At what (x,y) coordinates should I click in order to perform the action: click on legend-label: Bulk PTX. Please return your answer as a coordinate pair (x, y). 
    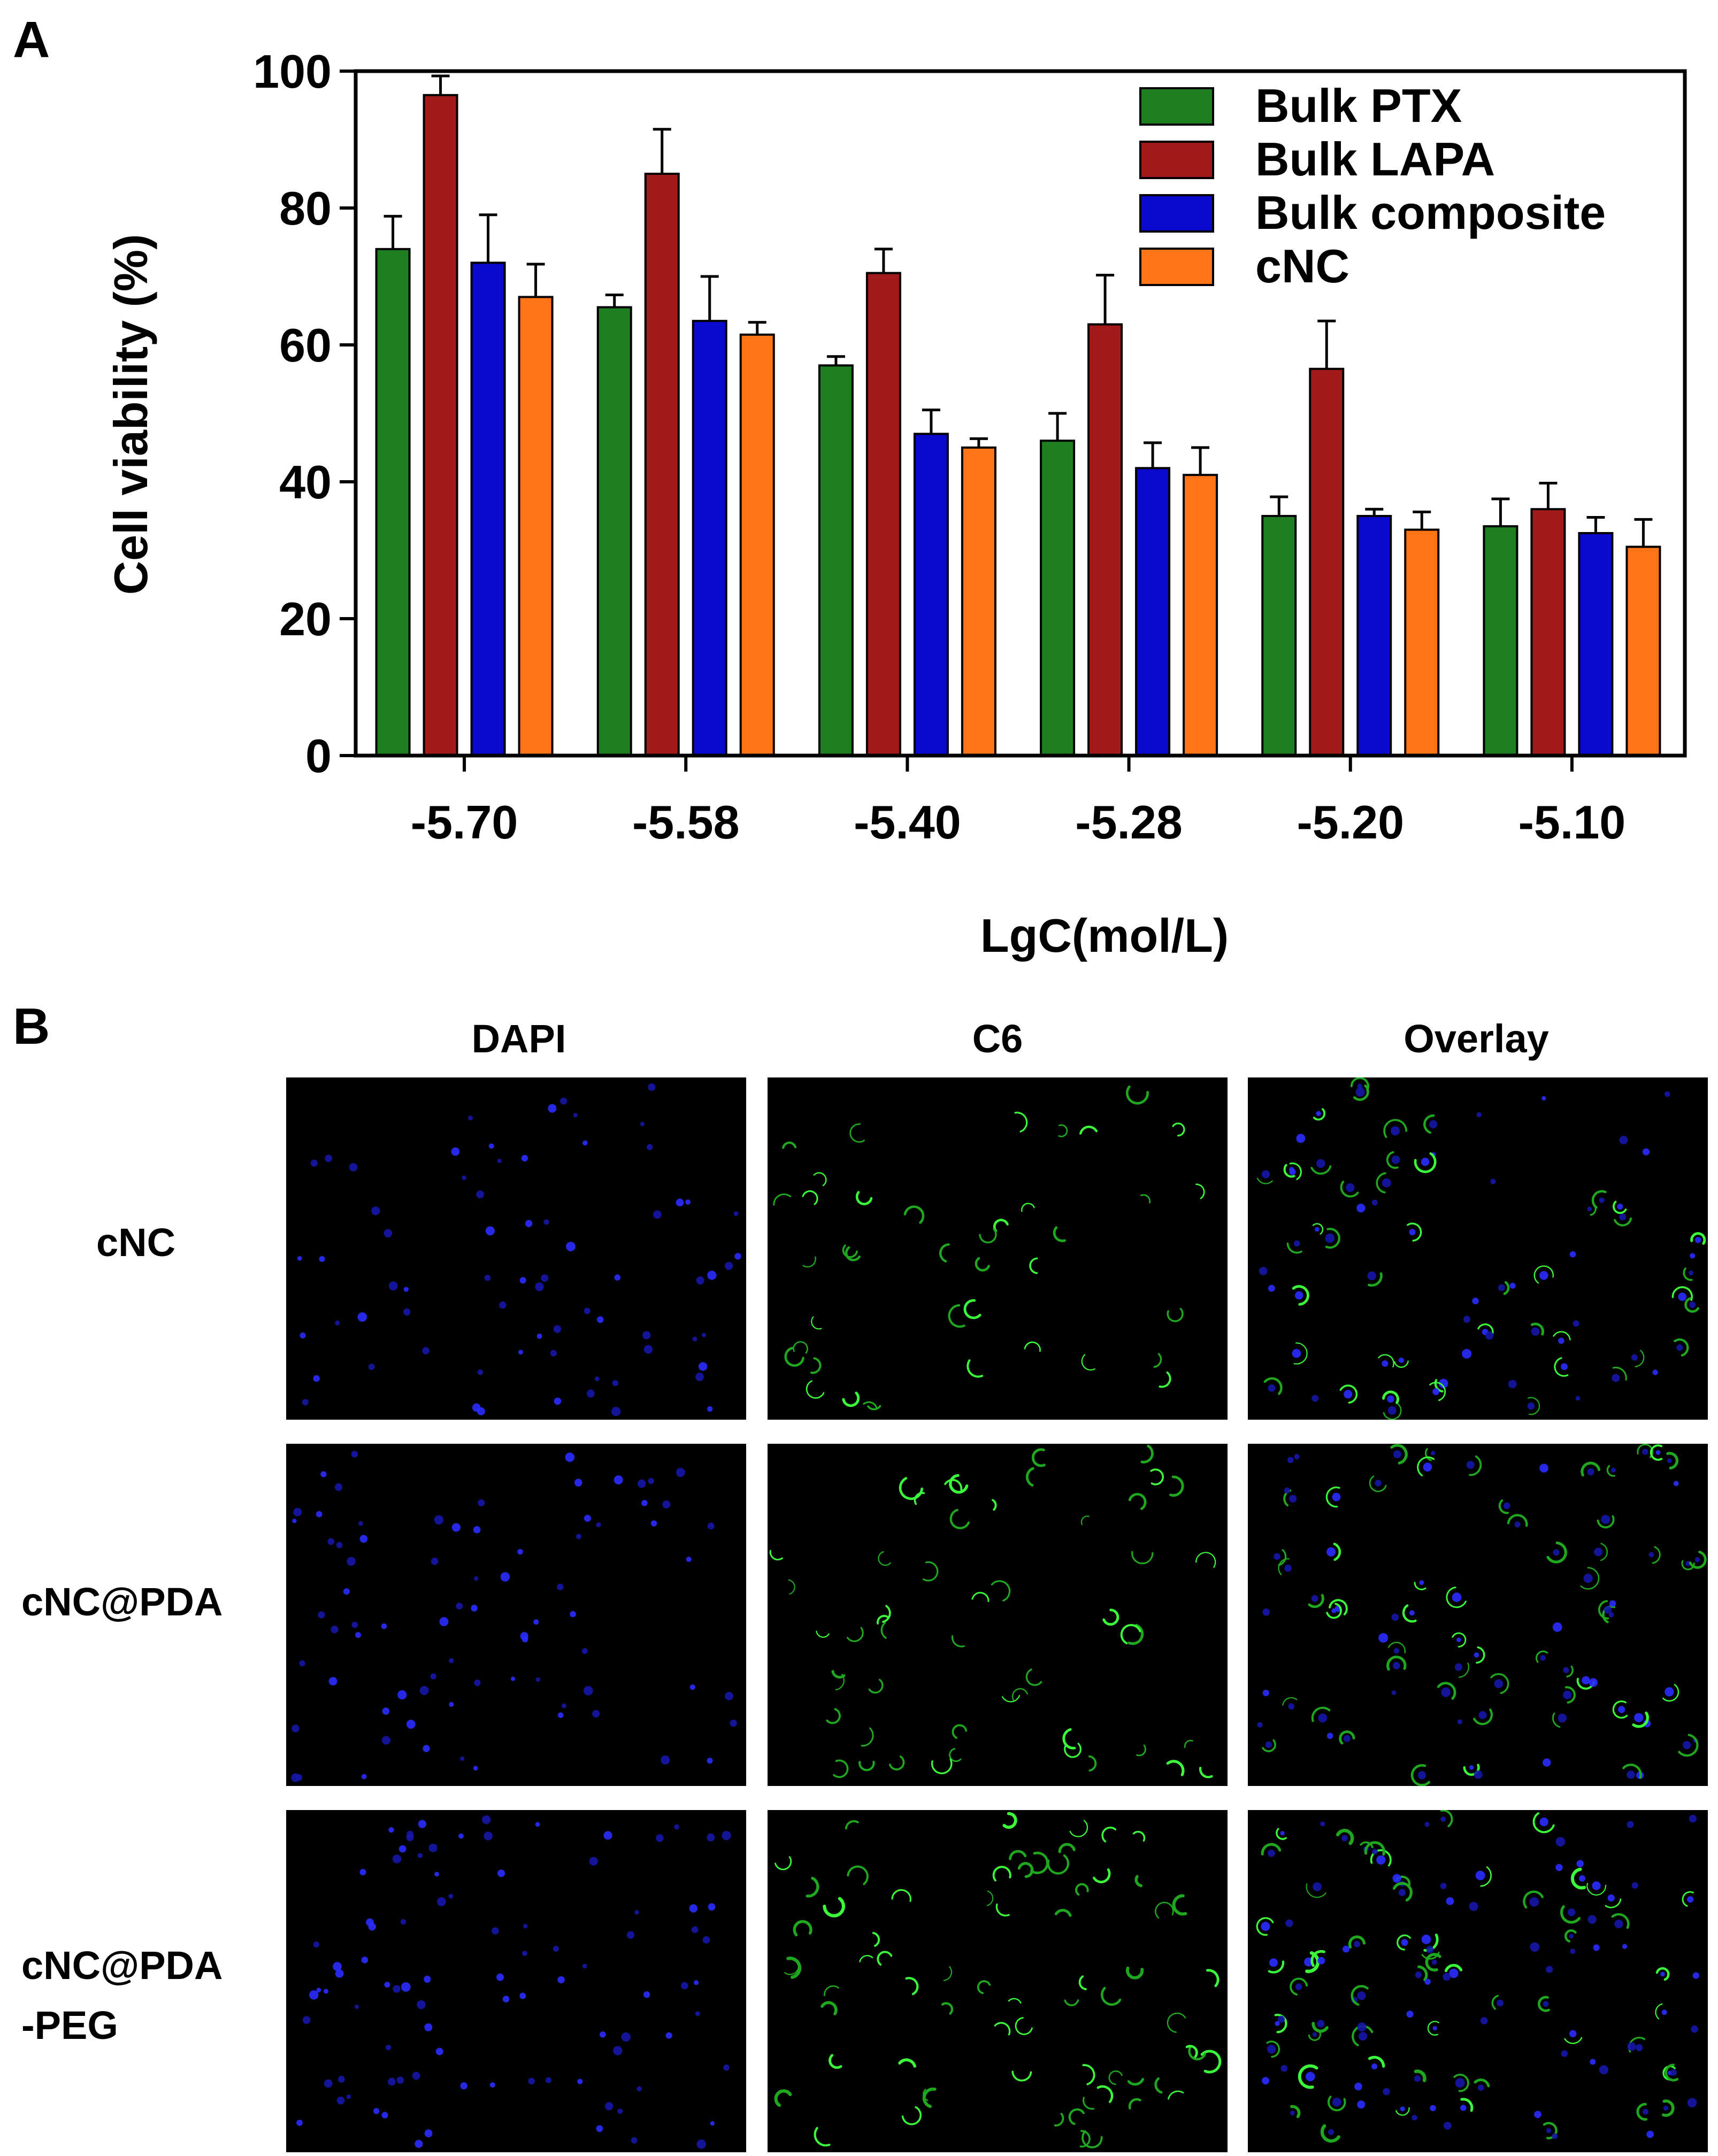
    Looking at the image, I should click on (1358, 105).